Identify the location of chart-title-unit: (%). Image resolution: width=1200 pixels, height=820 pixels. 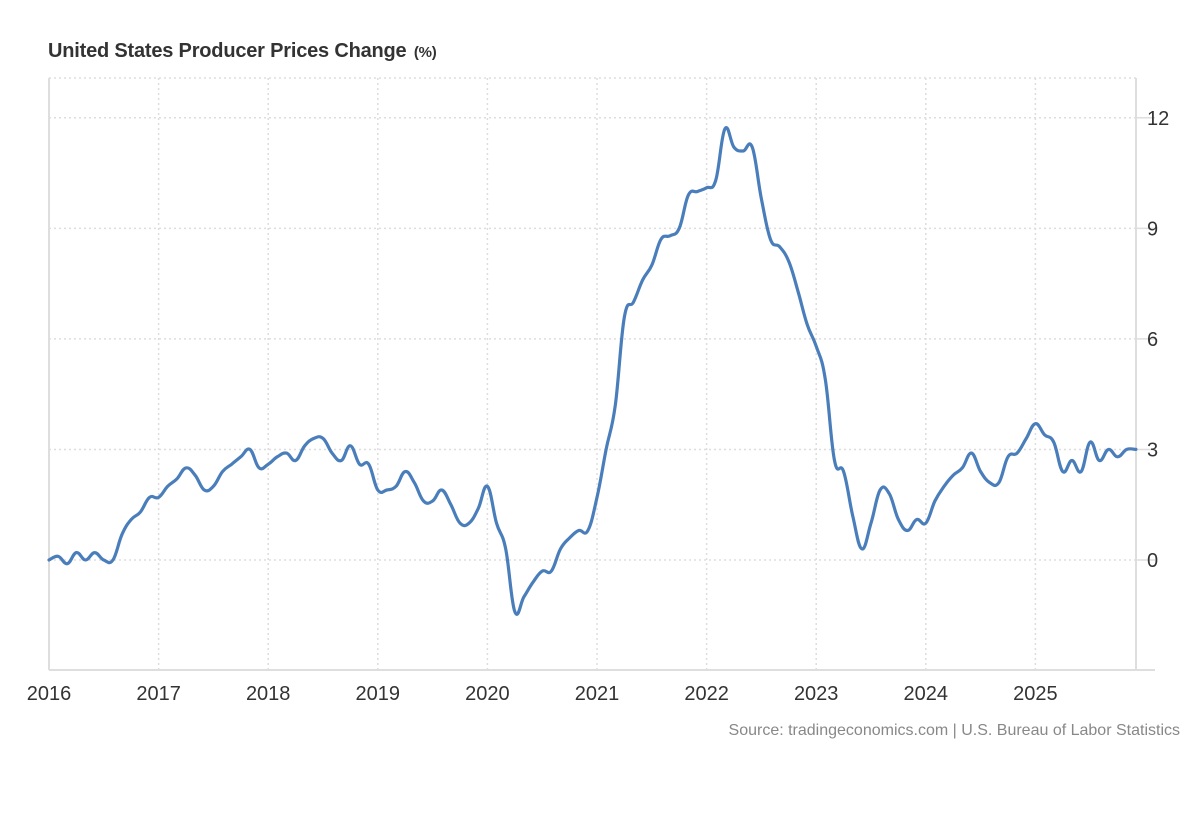
(425, 52).